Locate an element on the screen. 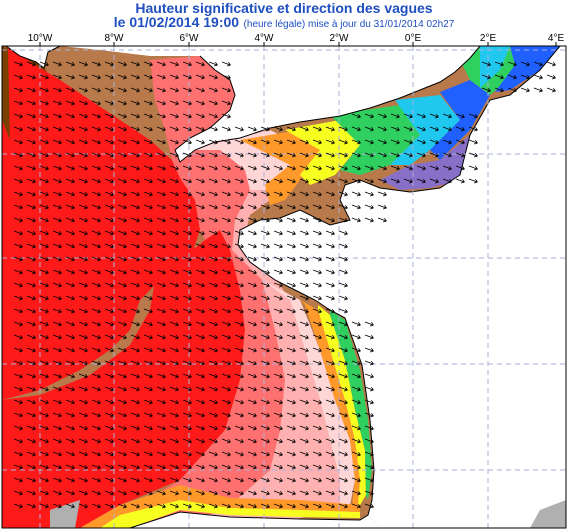 The height and width of the screenshot is (529, 568). sea-zone-orange is located at coordinates (220, 506).